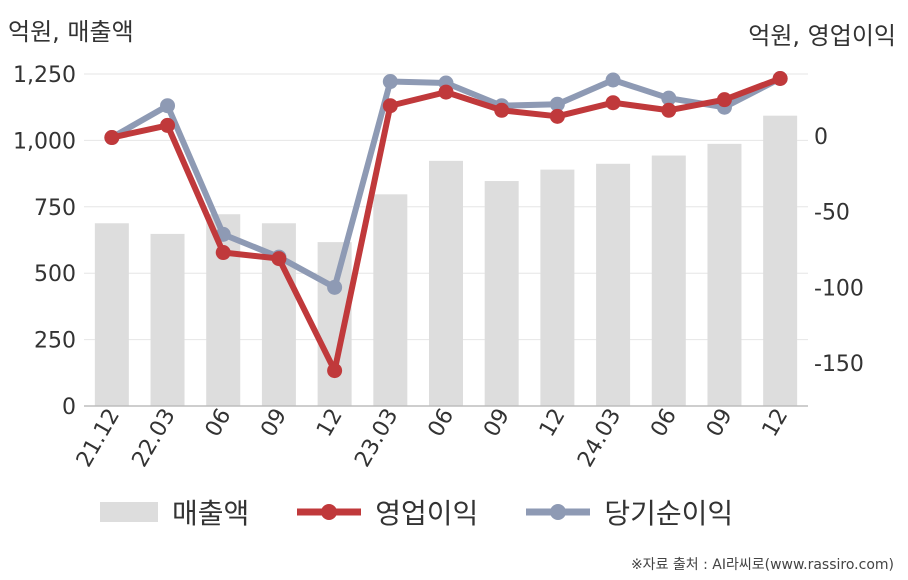 The height and width of the screenshot is (580, 908). Describe the element at coordinates (427, 513) in the screenshot. I see `legend-label-operating-profit: 영업이익` at that location.